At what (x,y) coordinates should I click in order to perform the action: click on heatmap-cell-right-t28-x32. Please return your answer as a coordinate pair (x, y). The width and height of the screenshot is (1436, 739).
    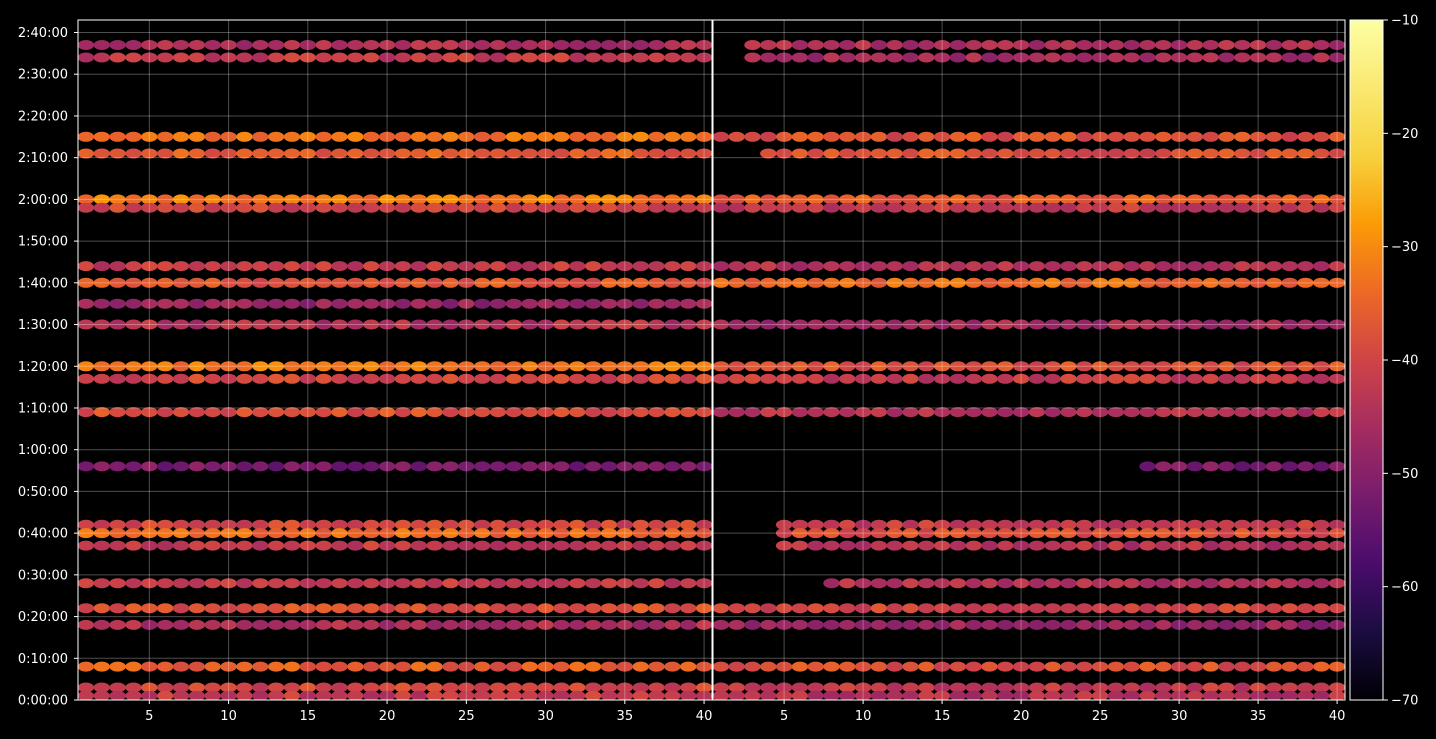
    Looking at the image, I should click on (1210, 583).